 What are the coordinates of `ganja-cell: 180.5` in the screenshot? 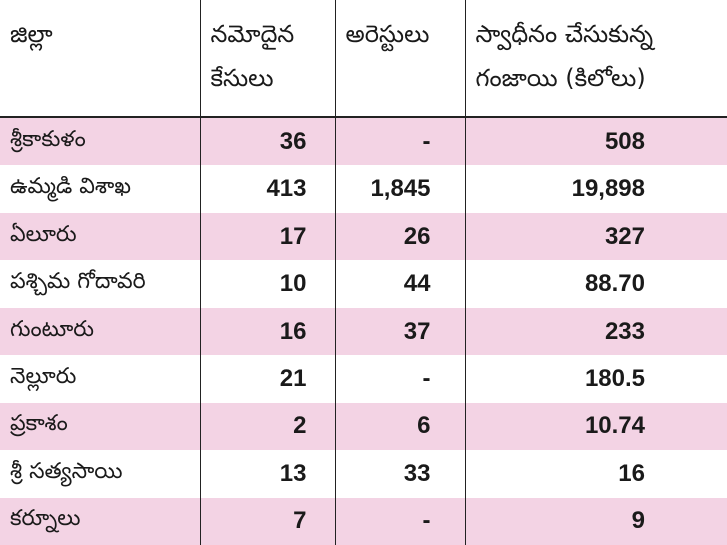 It's located at (595, 379).